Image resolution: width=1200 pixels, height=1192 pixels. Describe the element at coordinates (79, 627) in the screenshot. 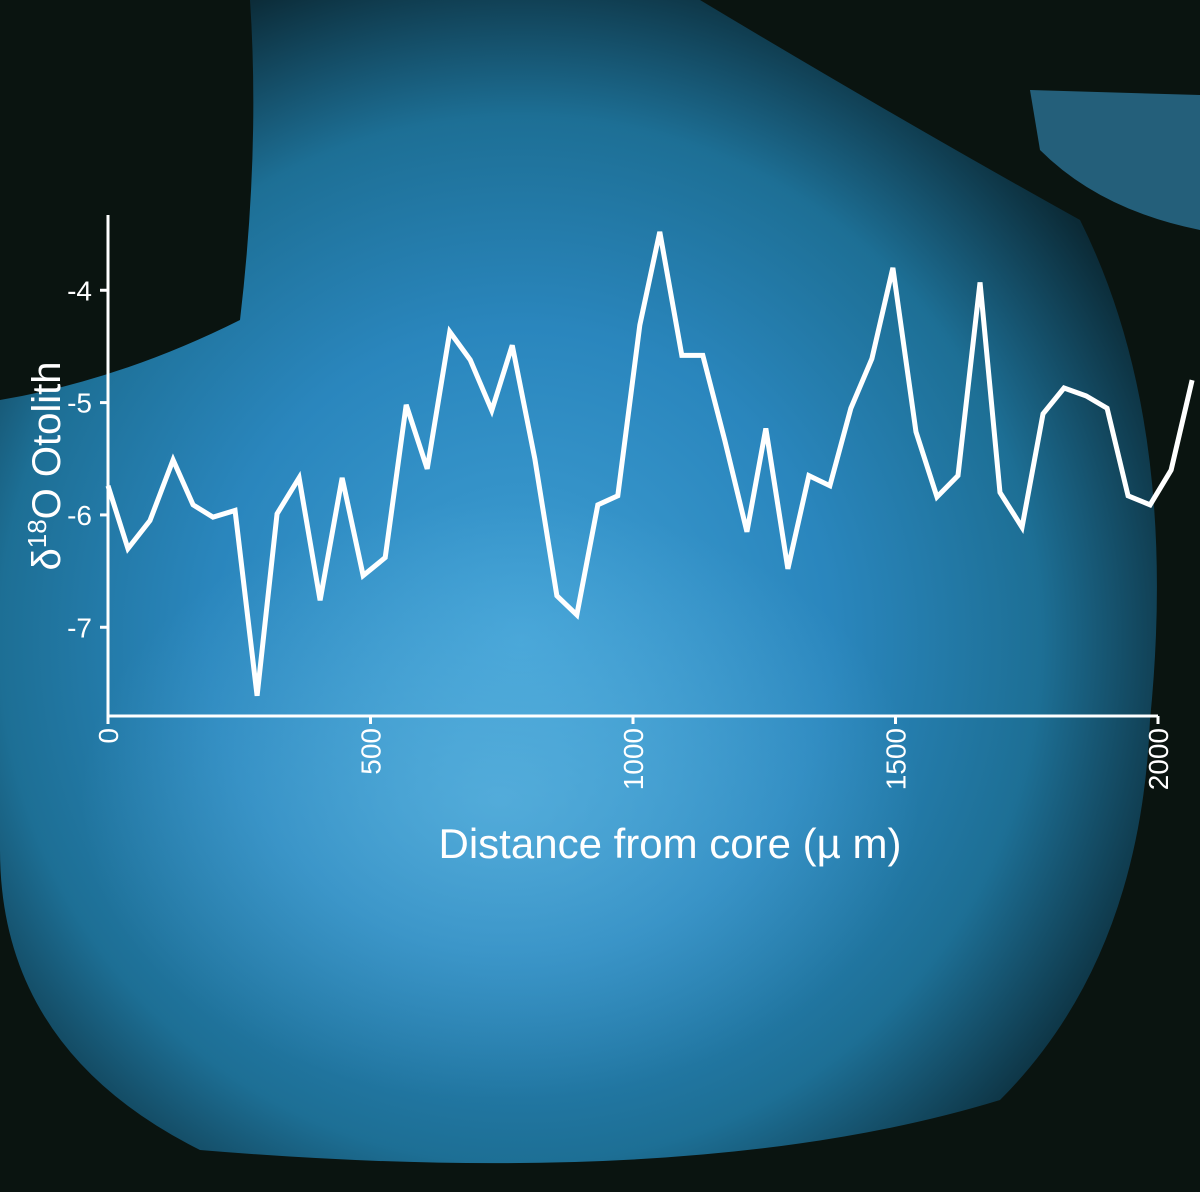

I see `y-tick-label: -7` at that location.